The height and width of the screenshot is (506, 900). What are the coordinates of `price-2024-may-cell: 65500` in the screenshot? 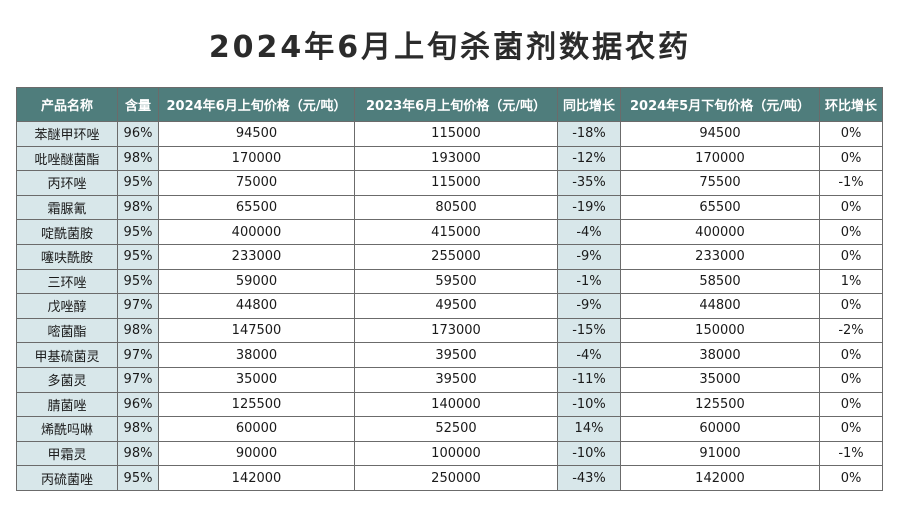 It's located at (720, 207).